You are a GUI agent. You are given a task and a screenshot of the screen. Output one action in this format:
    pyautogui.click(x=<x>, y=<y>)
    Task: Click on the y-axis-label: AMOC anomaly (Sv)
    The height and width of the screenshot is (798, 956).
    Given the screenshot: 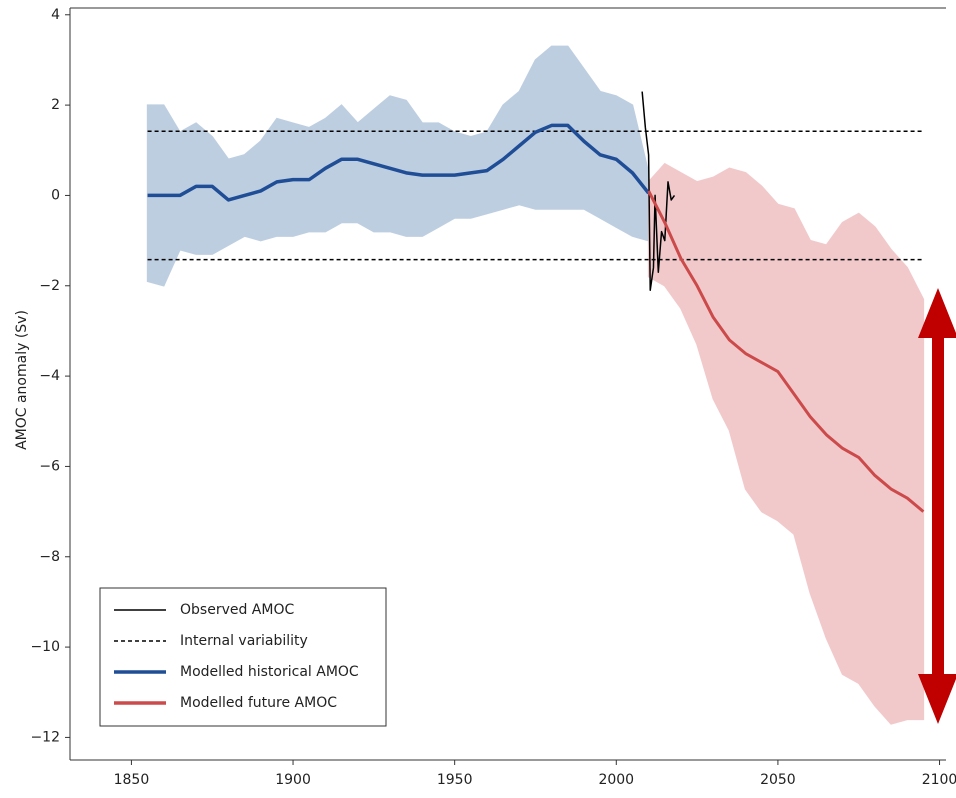 What is the action you would take?
    pyautogui.click(x=22, y=380)
    